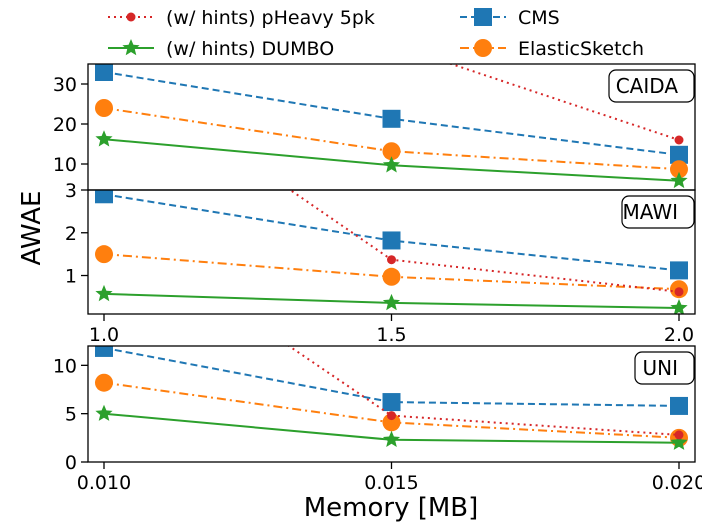 Image resolution: width=702 pixels, height=526 pixels. I want to click on ytick-label-mawi-0: 1, so click(71, 277).